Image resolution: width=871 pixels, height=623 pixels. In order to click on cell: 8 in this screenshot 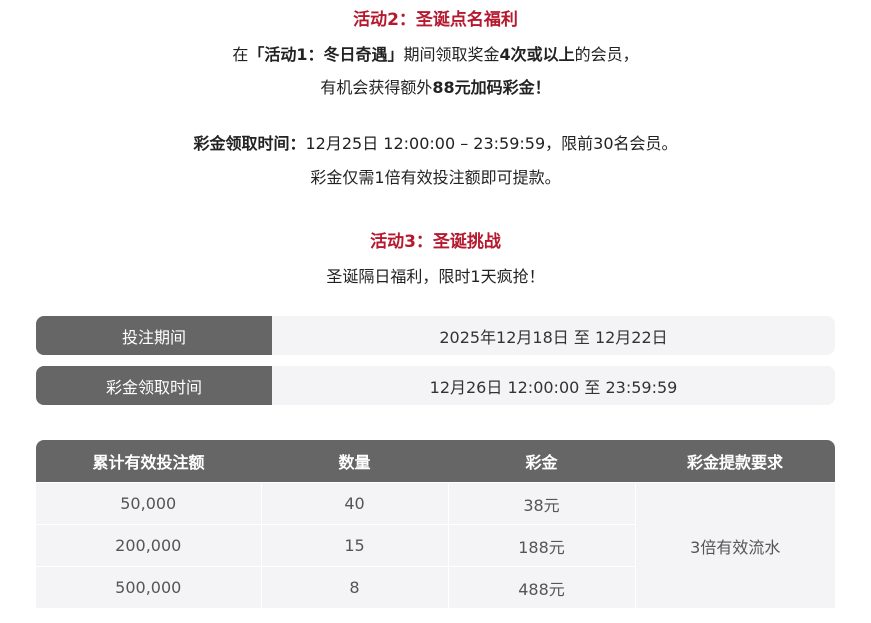, I will do `click(354, 587)`.